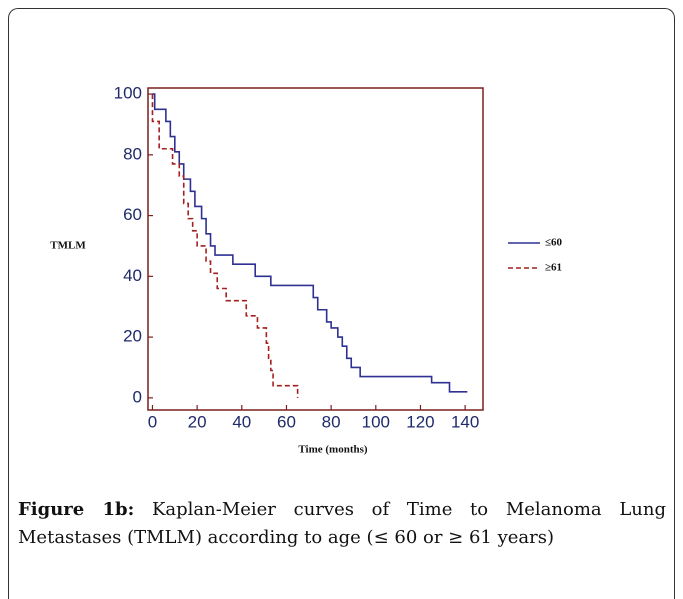 Image resolution: width=683 pixels, height=599 pixels. Describe the element at coordinates (132, 214) in the screenshot. I see `y-tick-label: 60` at that location.